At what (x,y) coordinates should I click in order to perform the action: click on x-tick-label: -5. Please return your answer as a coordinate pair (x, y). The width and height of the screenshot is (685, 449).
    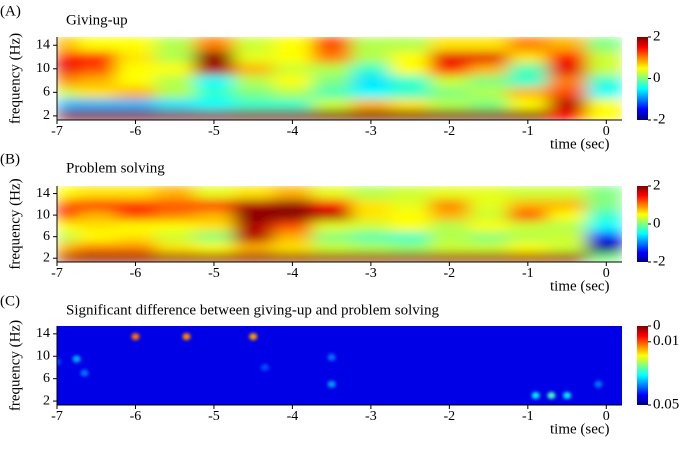
    Looking at the image, I should click on (214, 416).